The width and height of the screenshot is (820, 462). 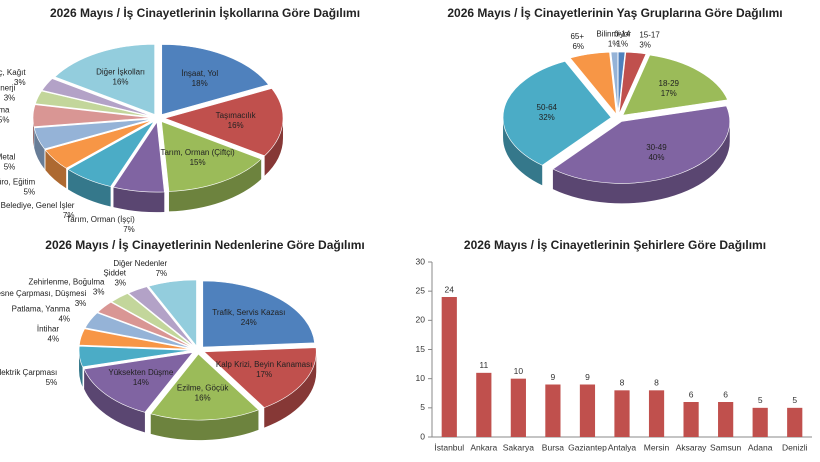 I want to click on x-tick-label: Samsun, so click(x=725, y=447).